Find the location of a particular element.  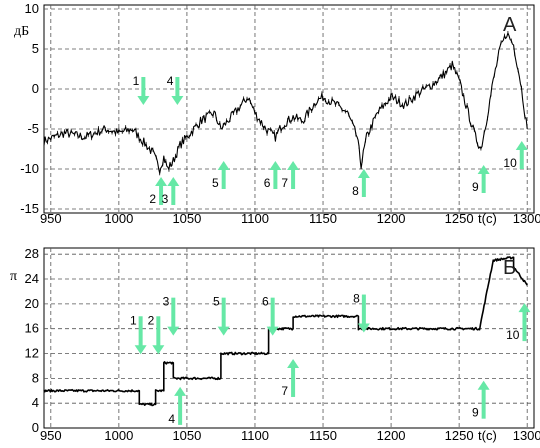

y-tick-label: -10 is located at coordinates (29, 168).